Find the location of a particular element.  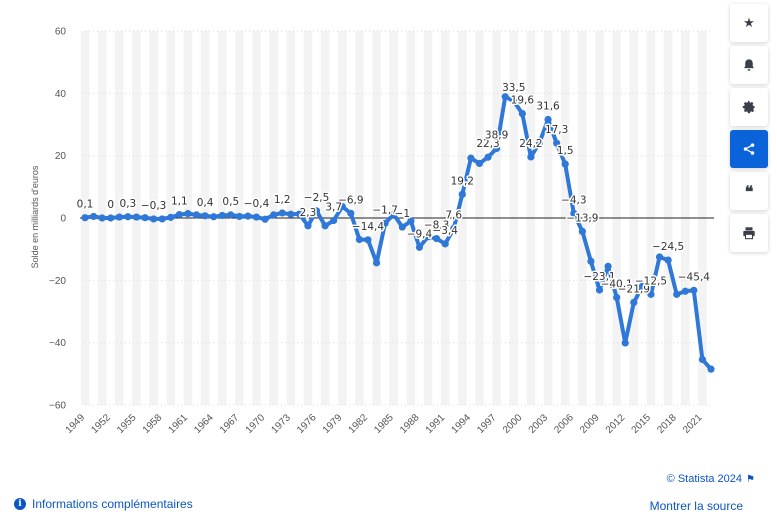

info-link-label: Informations complémentaires is located at coordinates (112, 504).